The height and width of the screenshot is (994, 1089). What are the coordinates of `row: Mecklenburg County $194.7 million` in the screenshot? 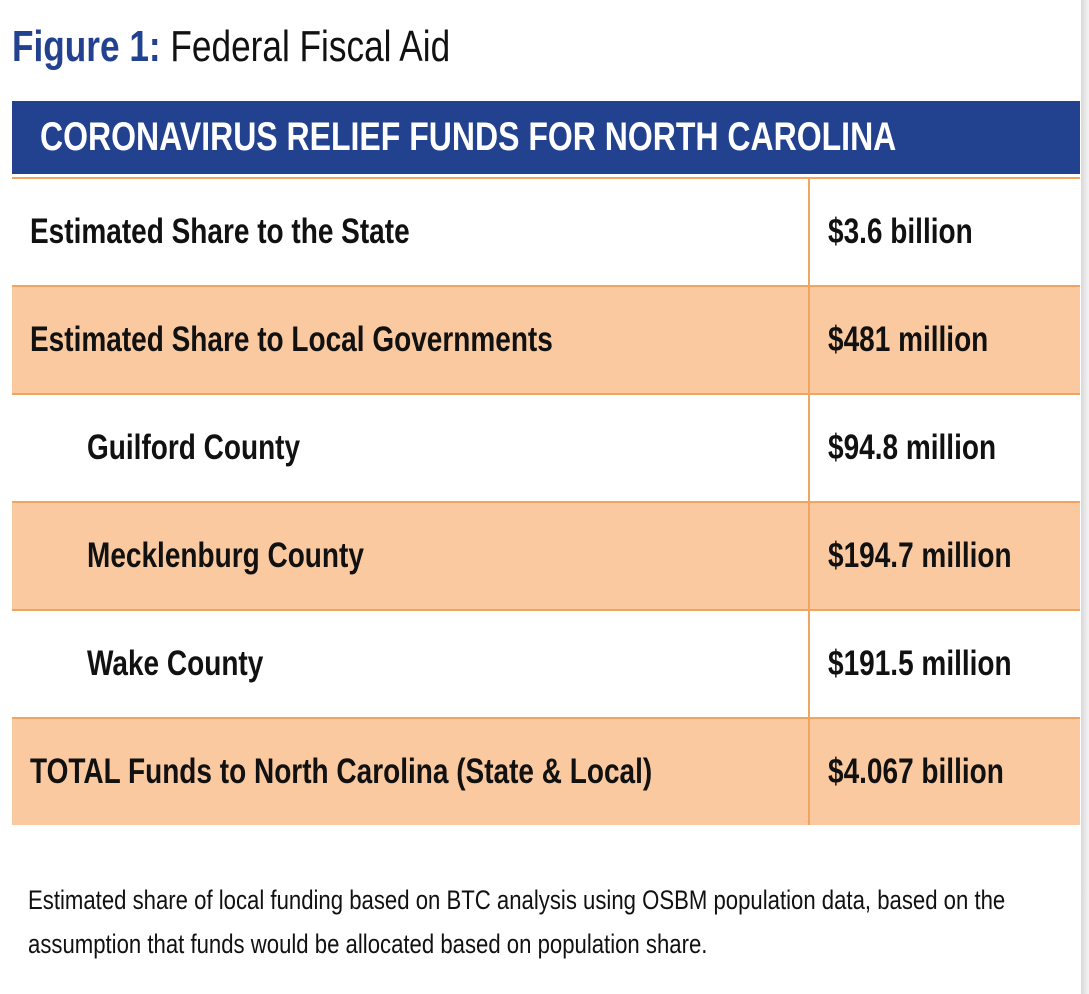 It's located at (546, 556).